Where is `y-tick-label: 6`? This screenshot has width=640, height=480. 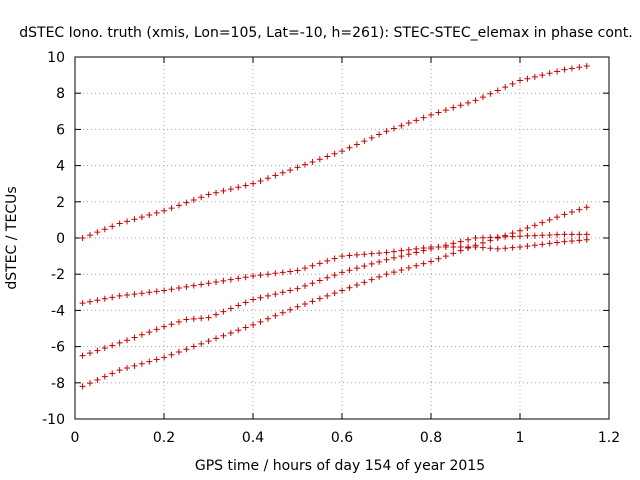 y-tick-label: 6 is located at coordinates (60, 130).